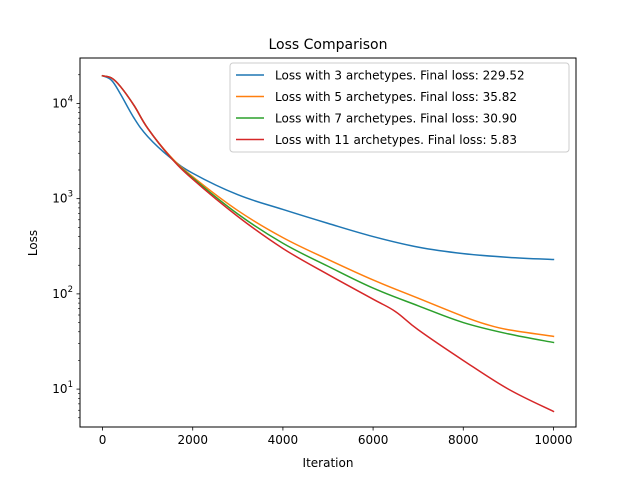 The image size is (640, 480). Describe the element at coordinates (33, 243) in the screenshot. I see `y-axis-label: Loss` at that location.